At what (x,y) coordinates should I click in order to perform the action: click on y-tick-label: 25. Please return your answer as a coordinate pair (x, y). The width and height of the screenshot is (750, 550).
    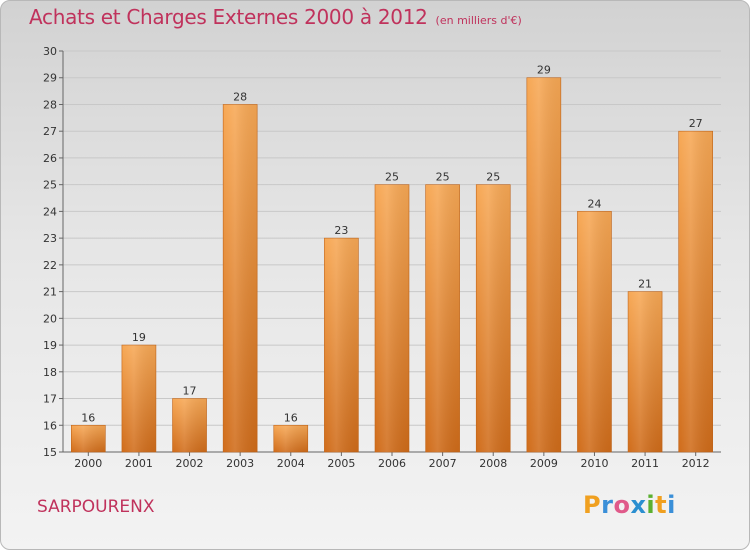
    Looking at the image, I should click on (50, 185).